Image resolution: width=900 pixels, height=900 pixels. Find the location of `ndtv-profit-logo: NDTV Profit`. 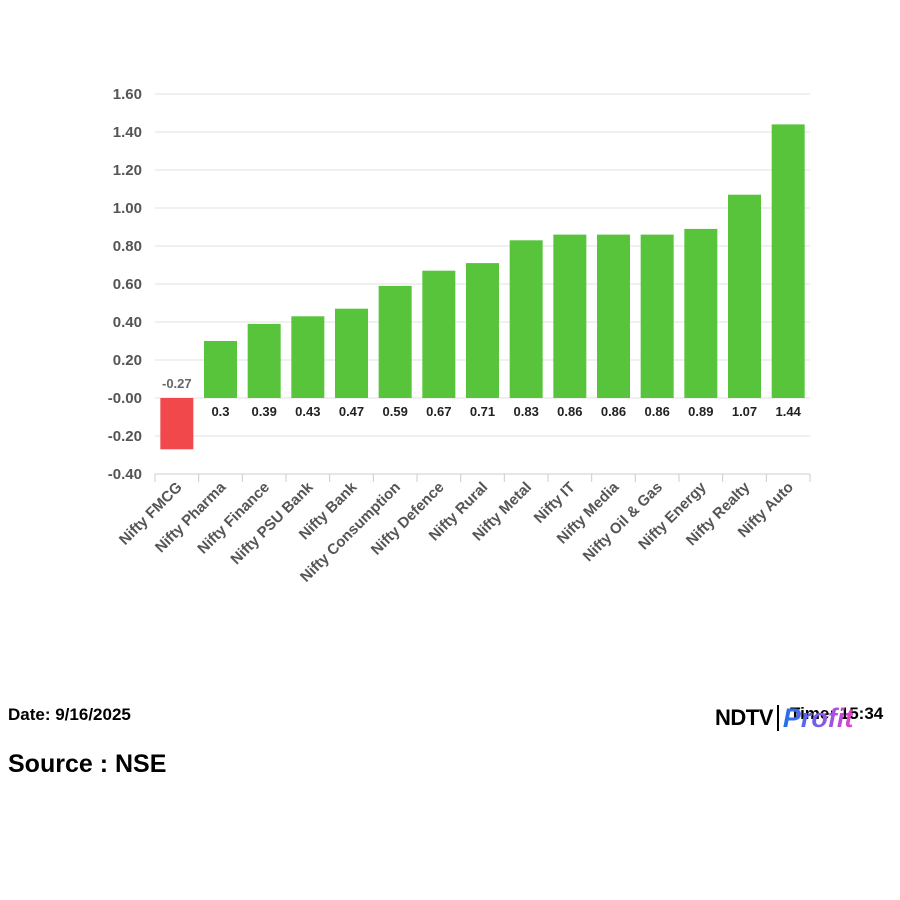

ndtv-profit-logo: NDTV Profit is located at coordinates (784, 718).